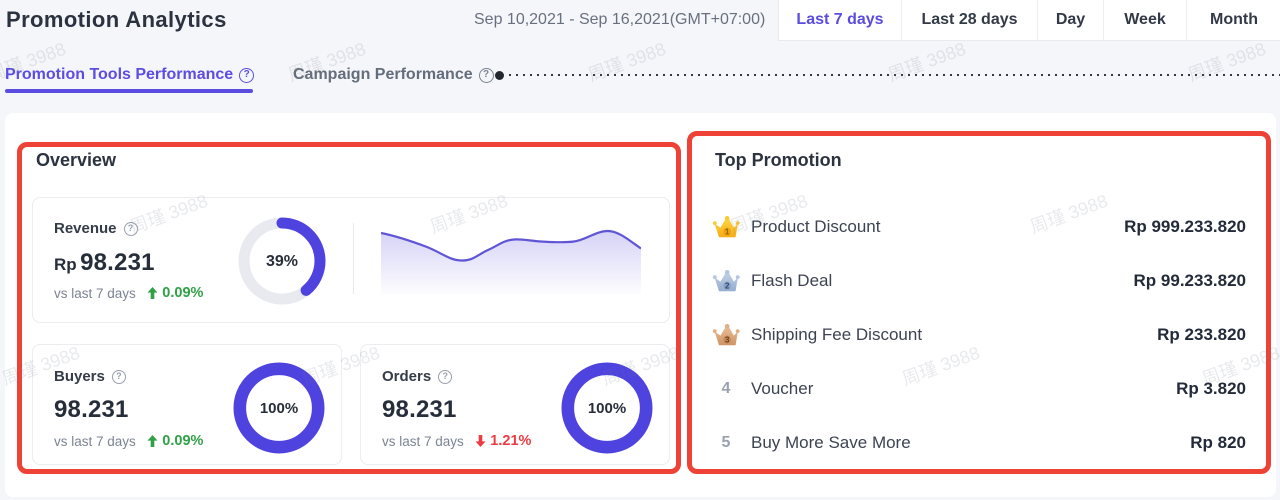 The height and width of the screenshot is (500, 1280). What do you see at coordinates (727, 286) in the screenshot?
I see `svg-text: 2` at bounding box center [727, 286].